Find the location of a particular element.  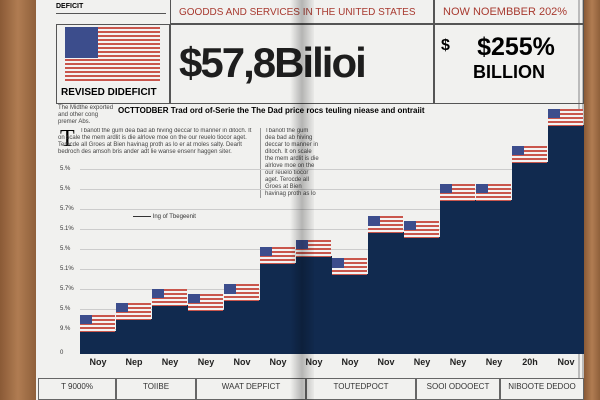

right-figure-box: $ $255% BILLION is located at coordinates (509, 64).